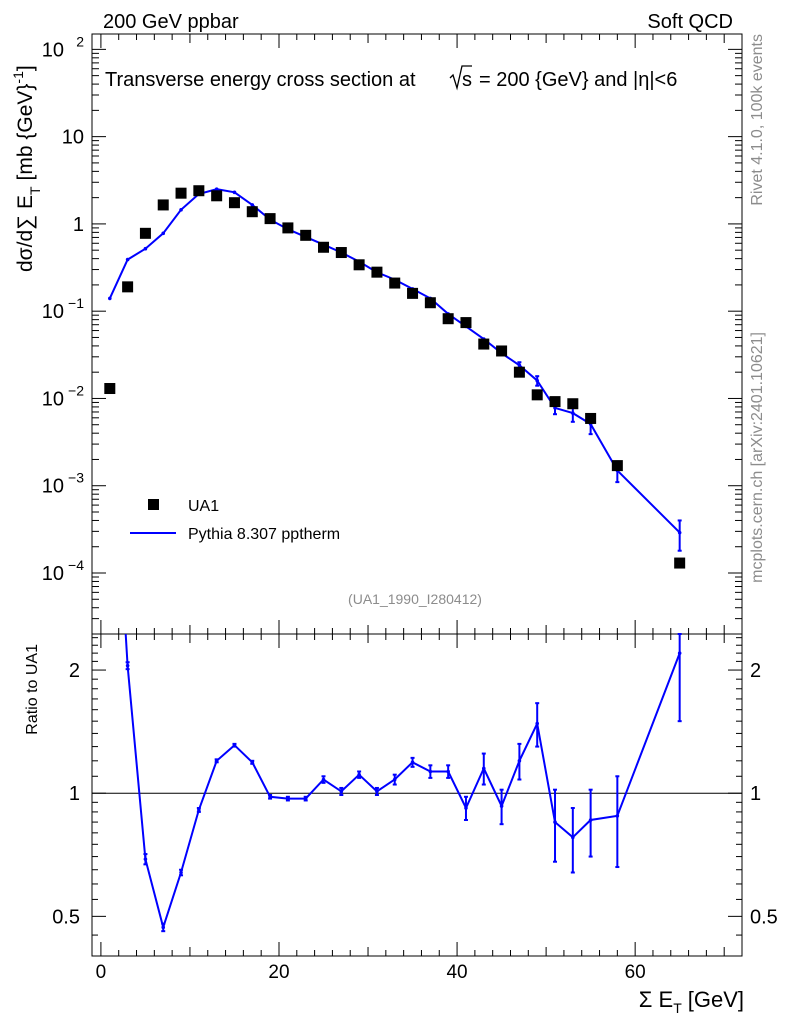  Describe the element at coordinates (764, 917) in the screenshot. I see `y-tick-label-ratio-right: 0.5` at that location.